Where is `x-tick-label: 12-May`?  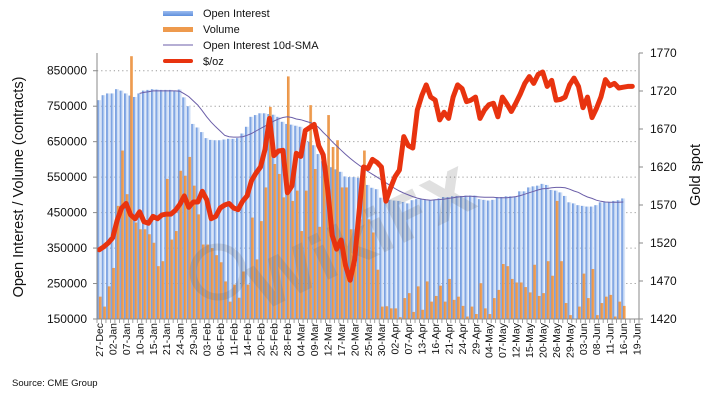 x-tick-label: 12-May is located at coordinates (517, 340).